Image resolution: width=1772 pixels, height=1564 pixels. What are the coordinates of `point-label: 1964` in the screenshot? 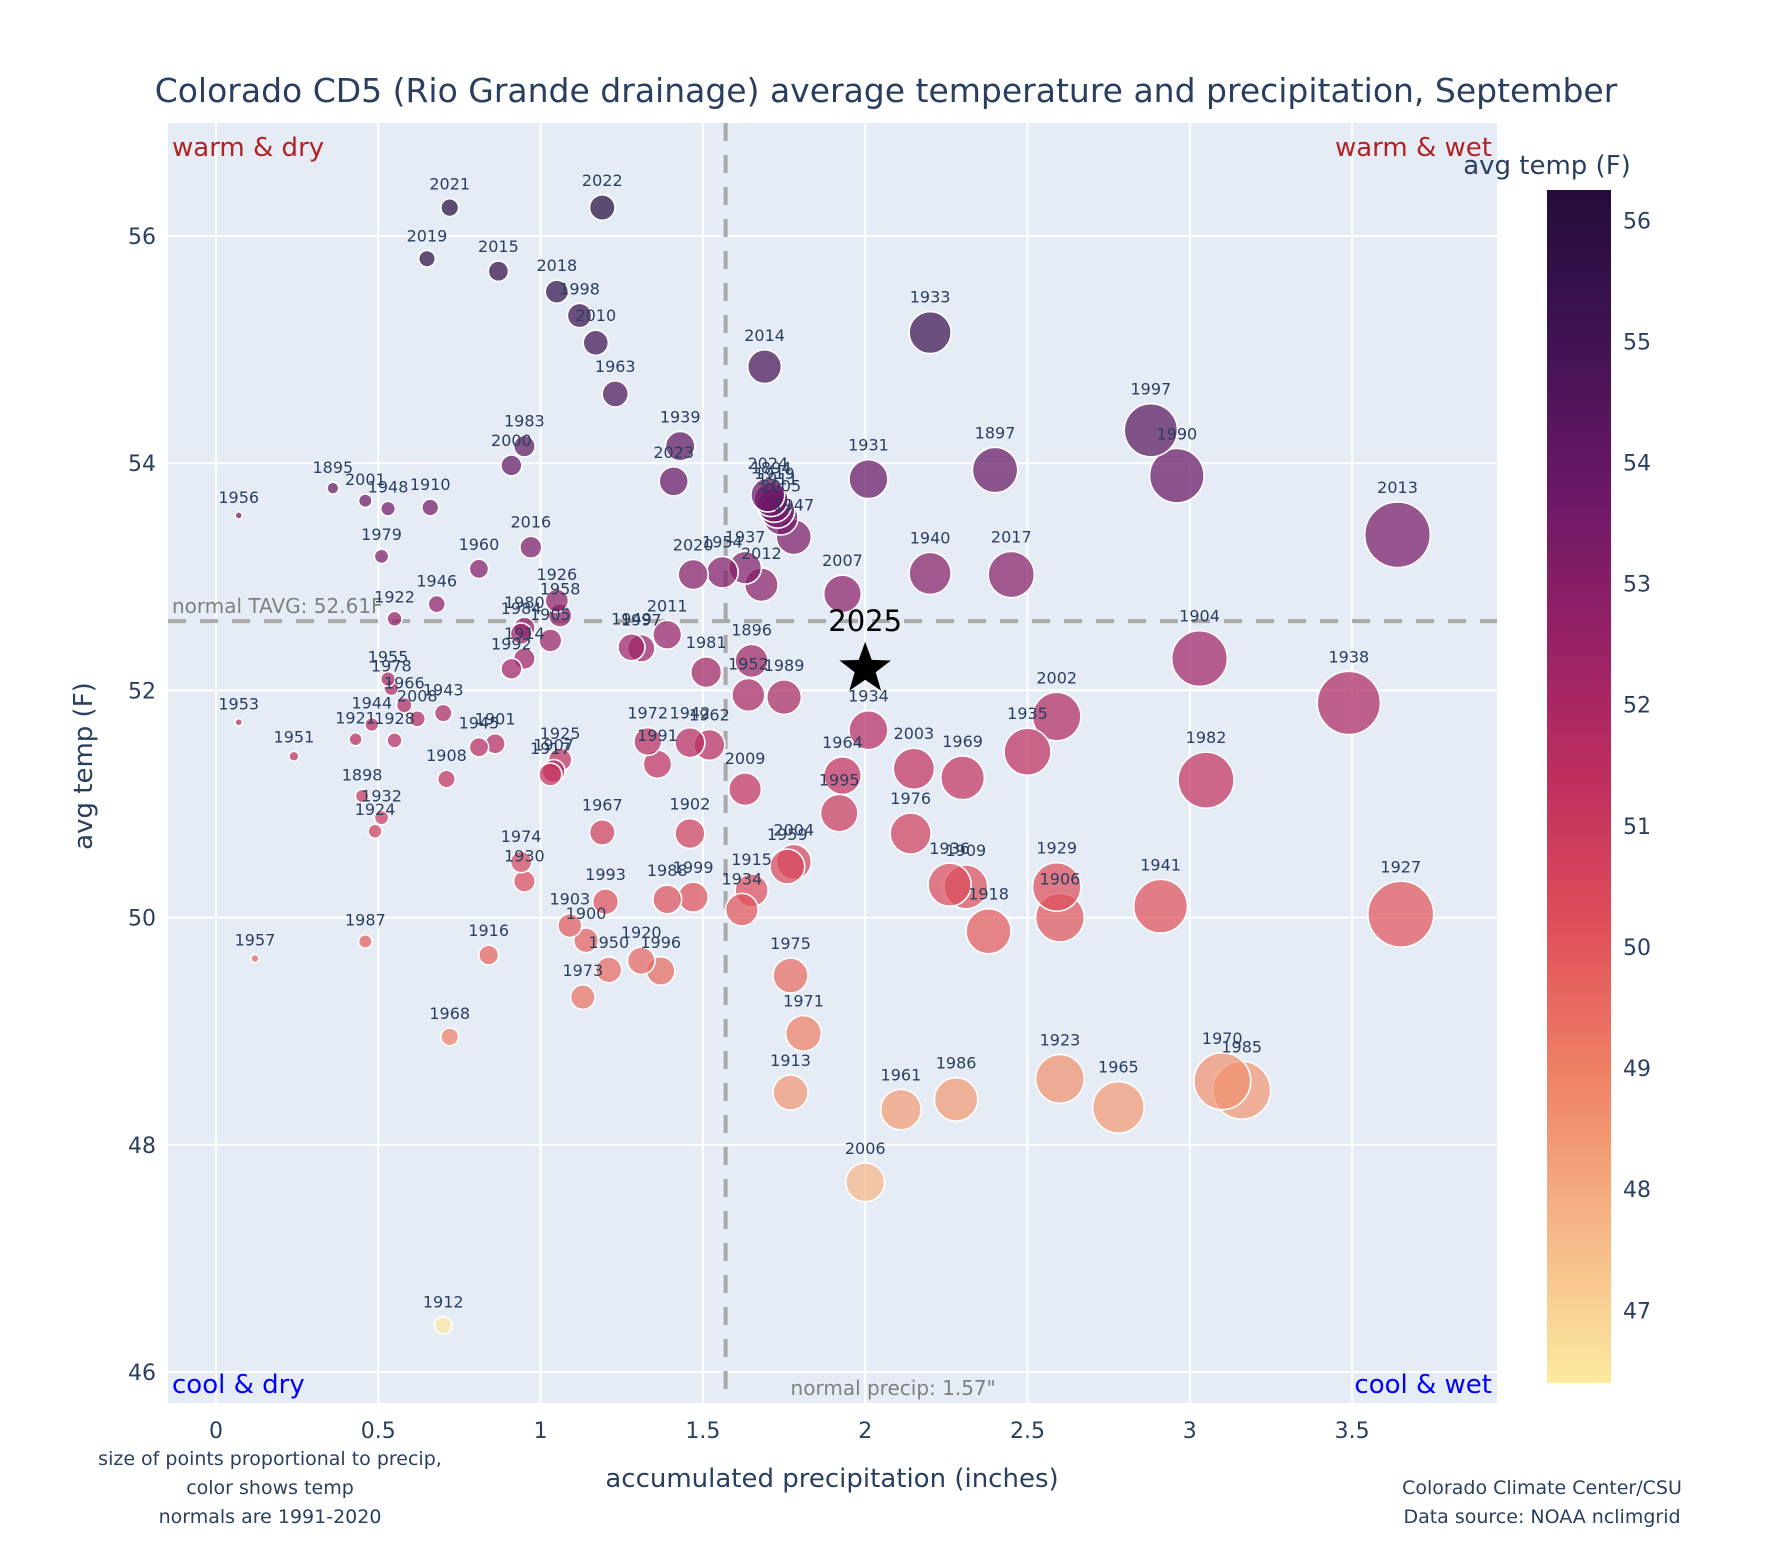 It's located at (842, 742).